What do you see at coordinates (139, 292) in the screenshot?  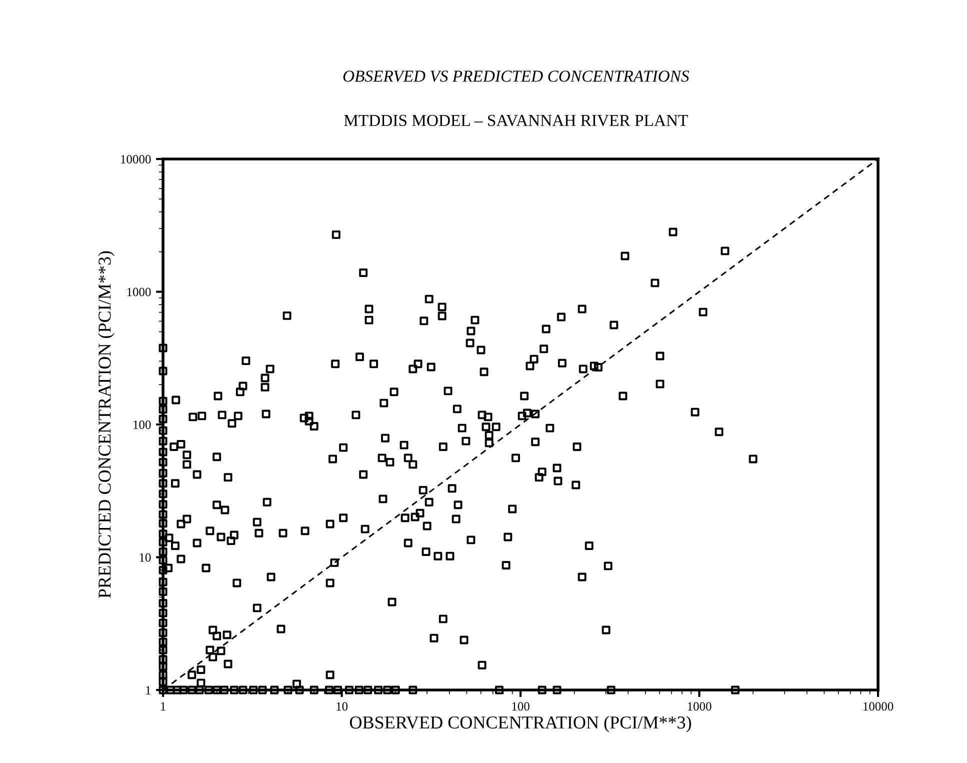 I see `y-tick-label: 1000` at bounding box center [139, 292].